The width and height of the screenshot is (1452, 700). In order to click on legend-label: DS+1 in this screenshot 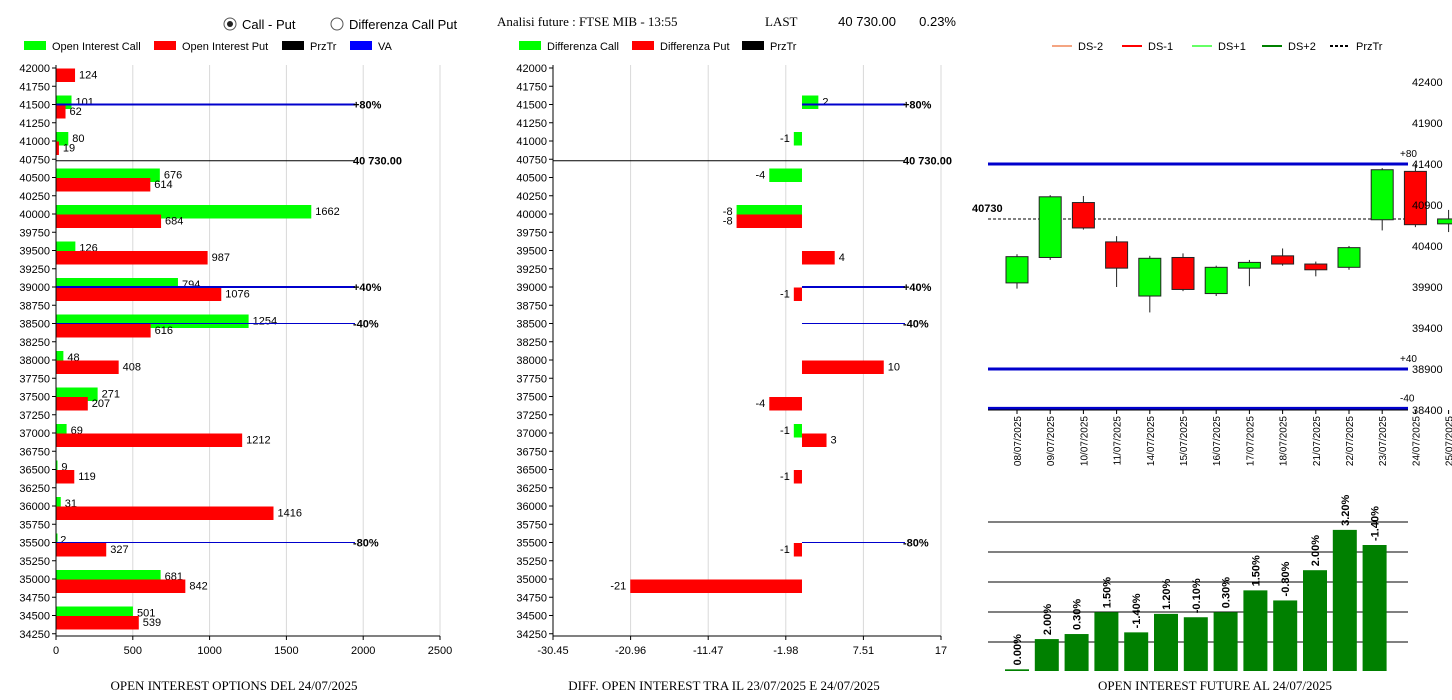, I will do `click(1232, 47)`.